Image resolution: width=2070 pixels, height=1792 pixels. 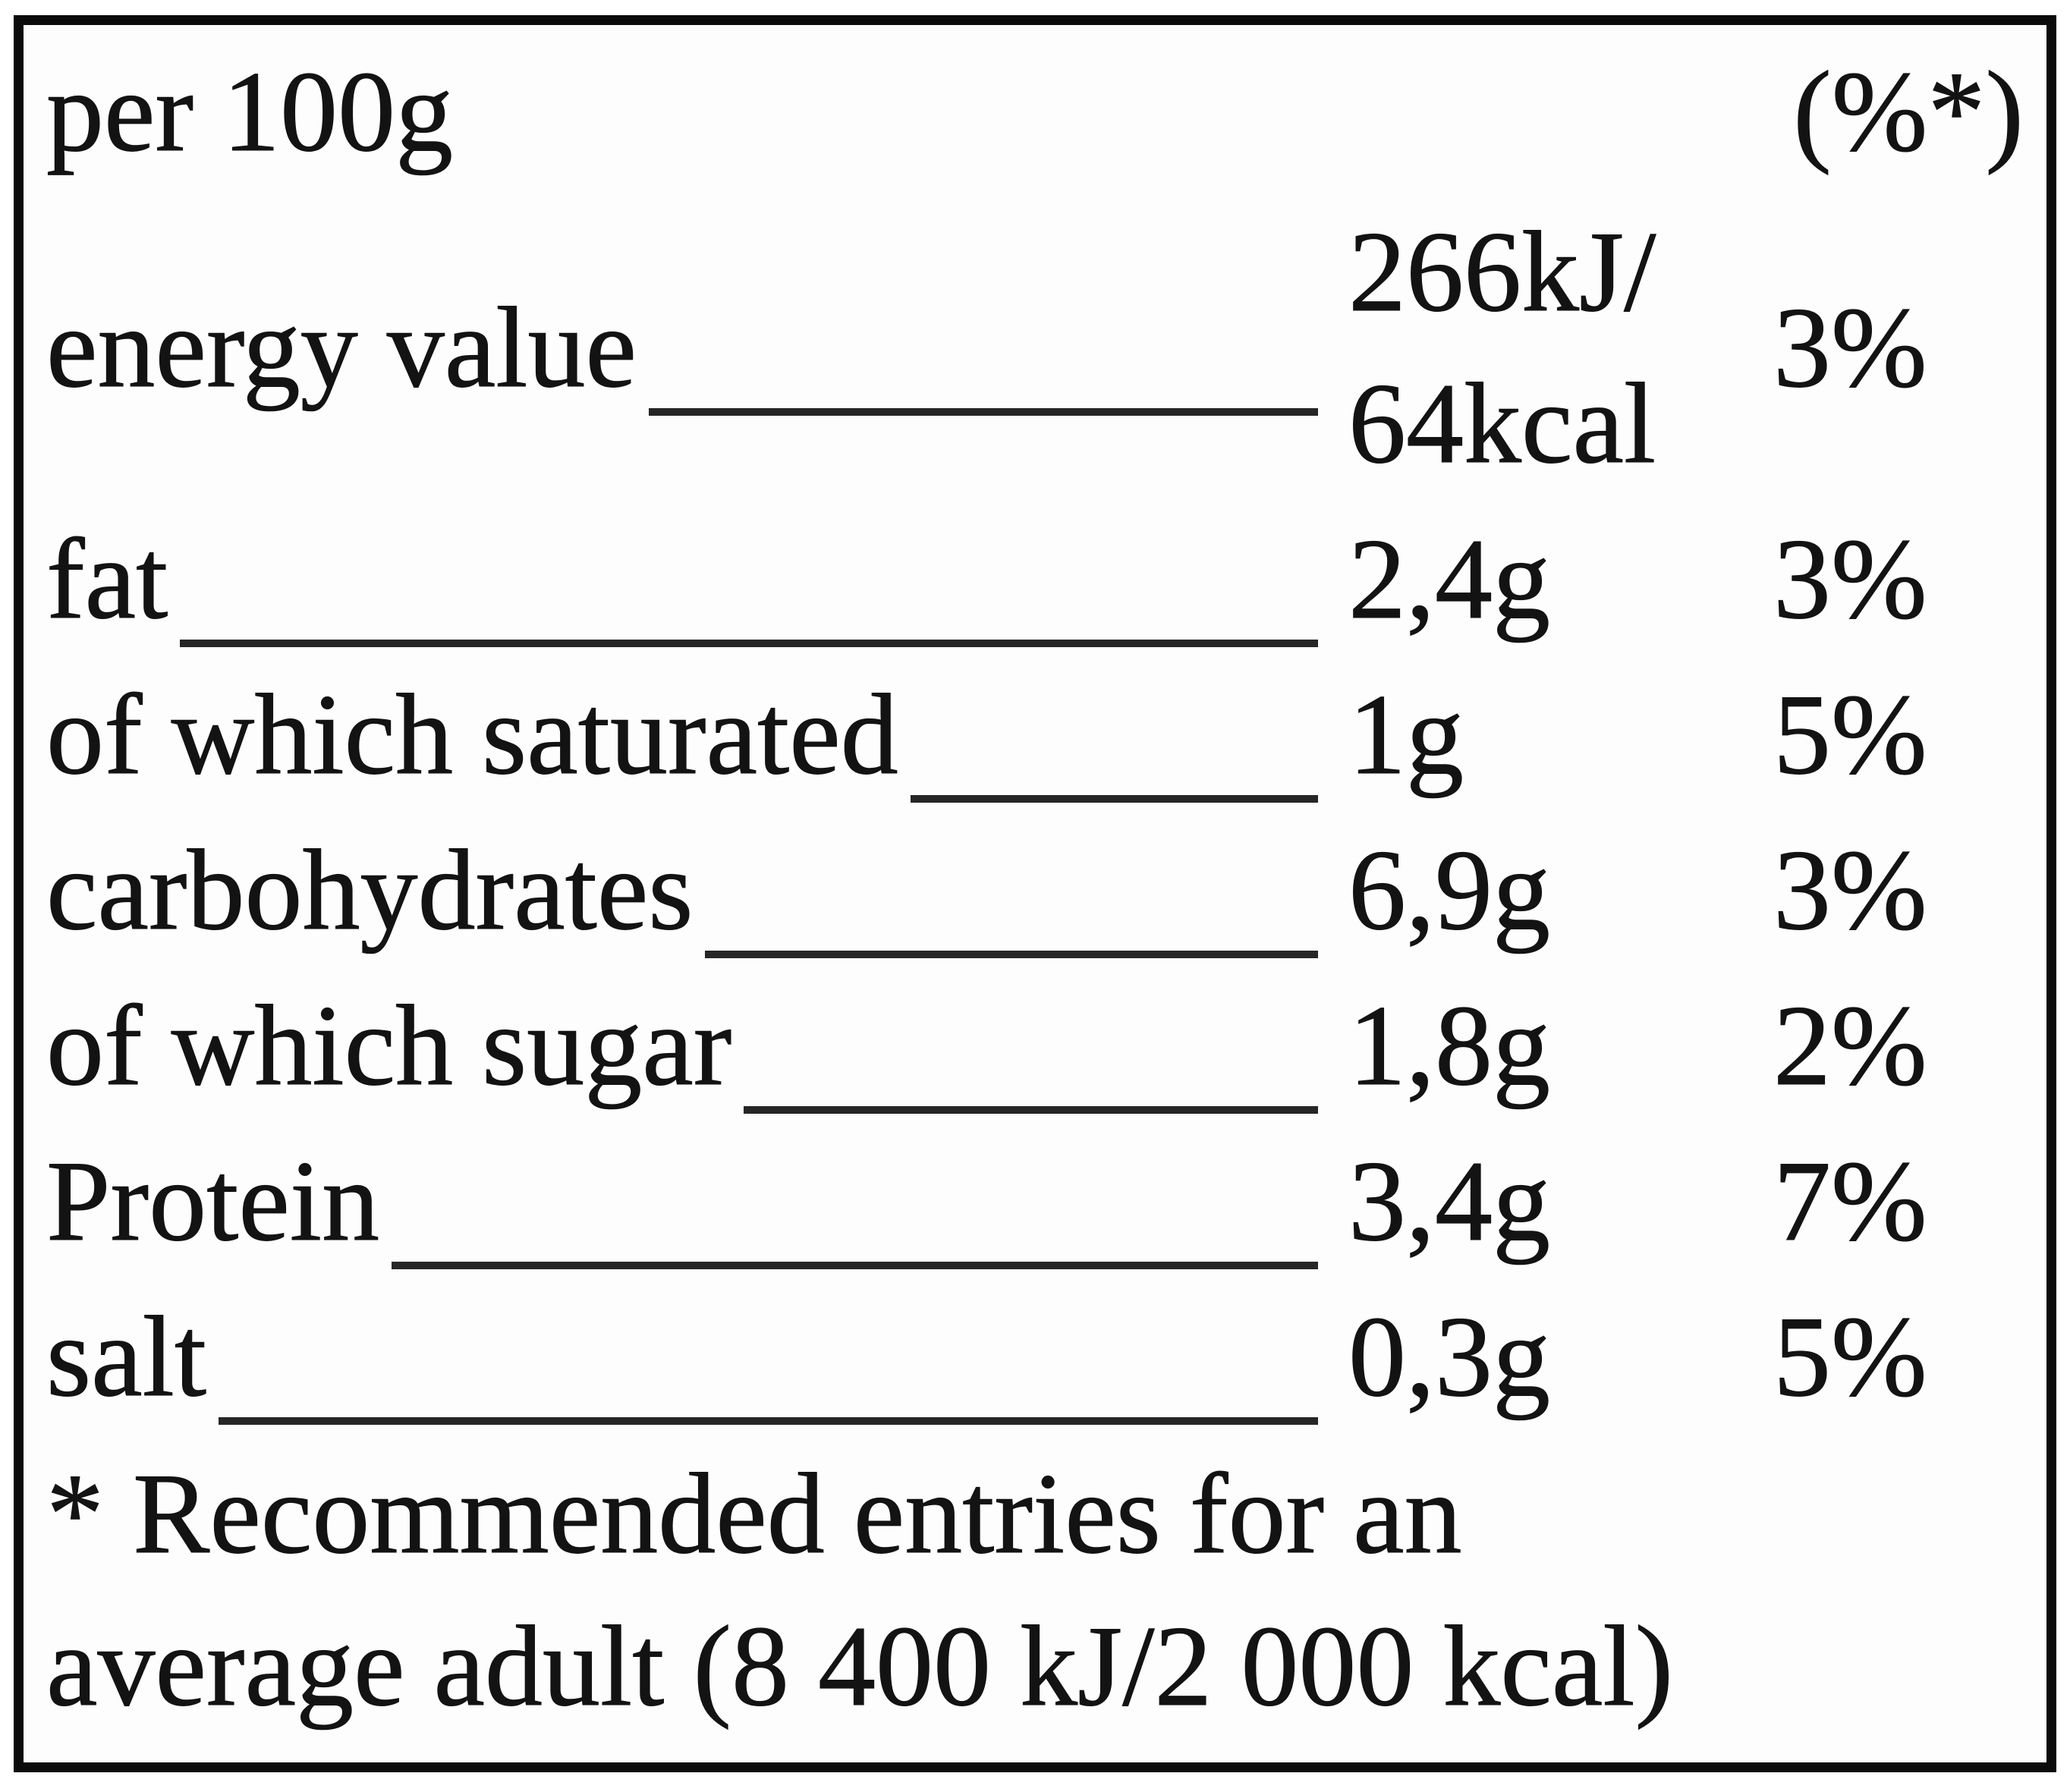 I want to click on footnote-line-2: average adult (8 400 kJ/2 000 kcal), so click(x=860, y=1667).